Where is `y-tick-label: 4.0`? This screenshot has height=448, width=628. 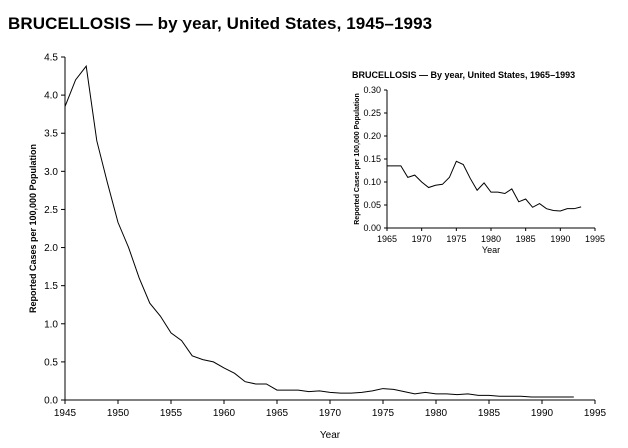 y-tick-label: 4.0 is located at coordinates (51, 96).